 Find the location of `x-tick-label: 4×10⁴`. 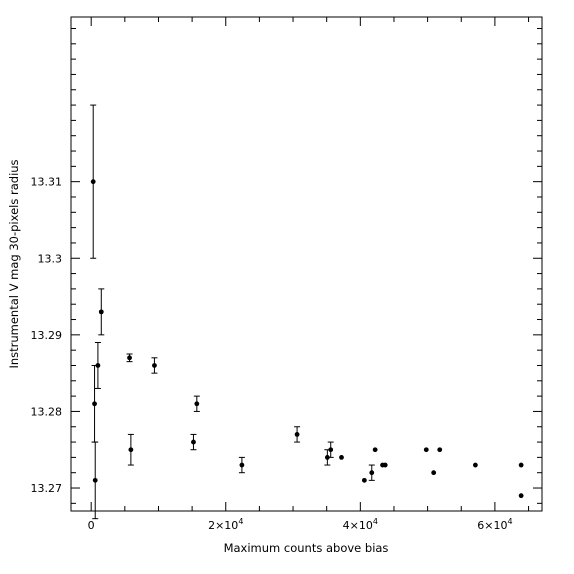

x-tick-label: 4×10⁴ is located at coordinates (360, 524).